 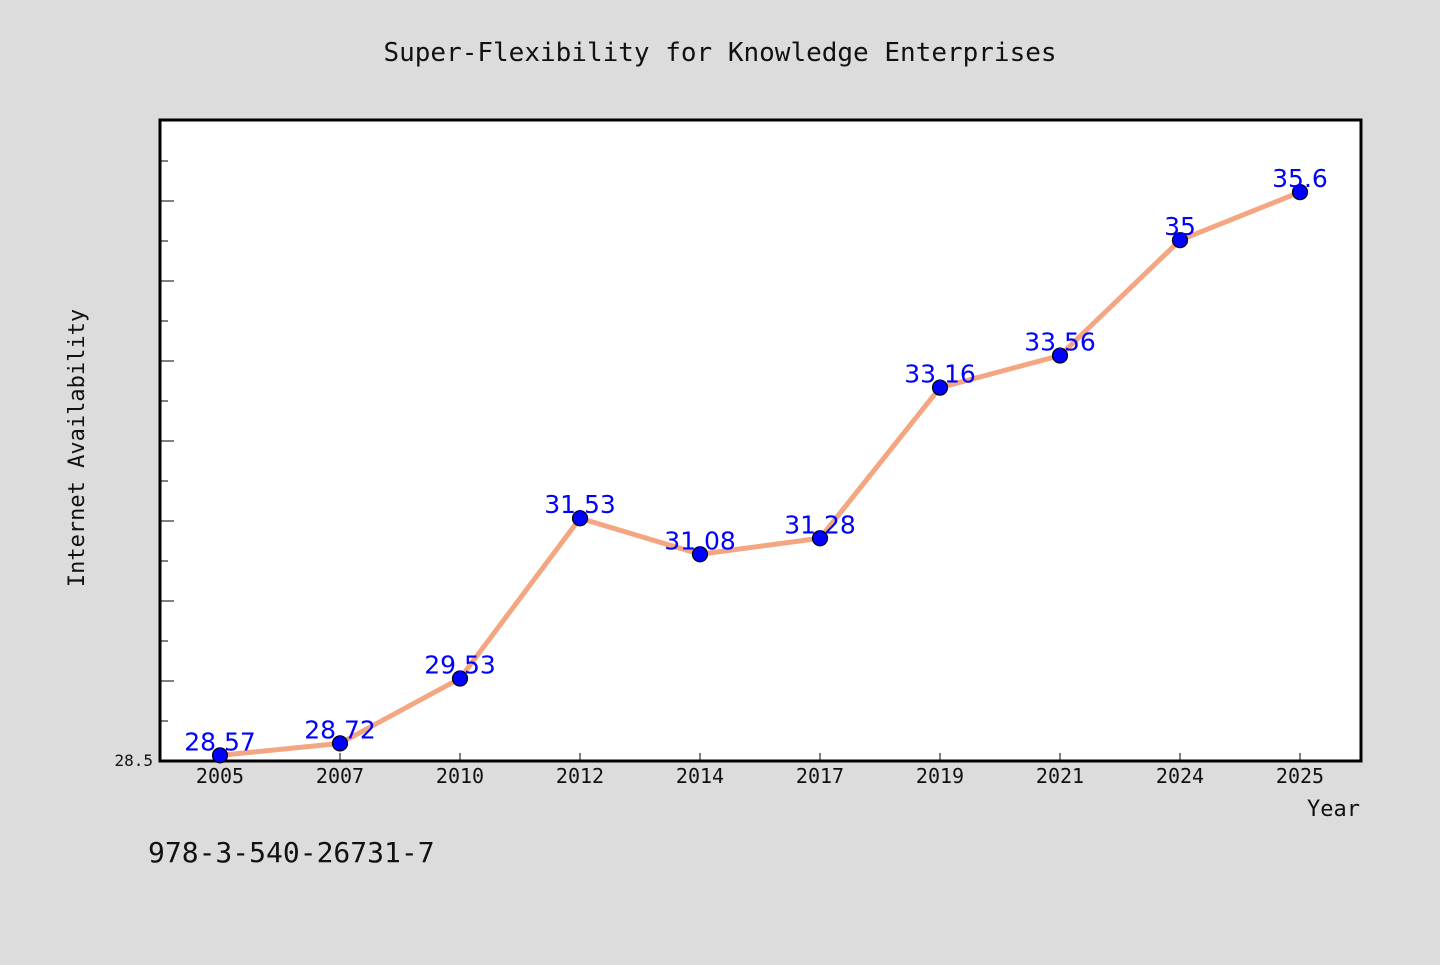 I want to click on x-tick-label: 2007, so click(x=340, y=776).